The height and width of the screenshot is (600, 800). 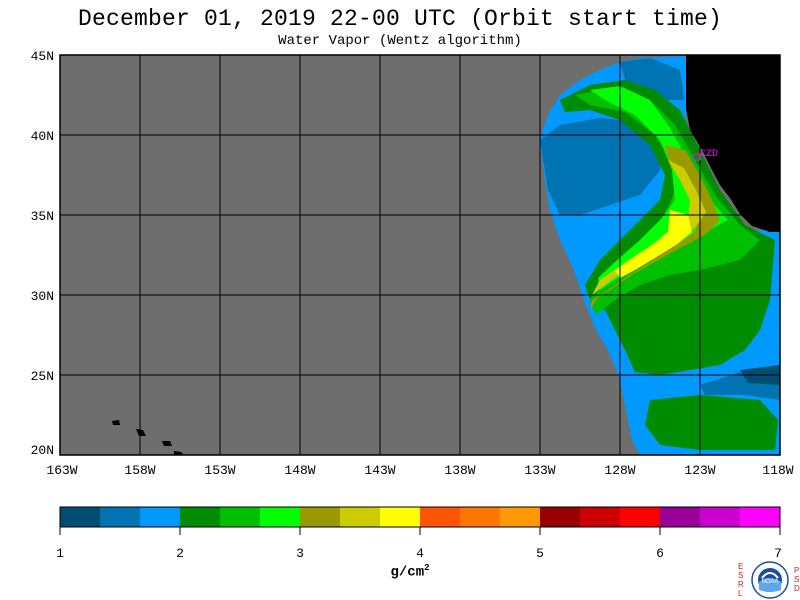 I want to click on noaa-emblem-icon: NOAA, so click(x=770, y=580).